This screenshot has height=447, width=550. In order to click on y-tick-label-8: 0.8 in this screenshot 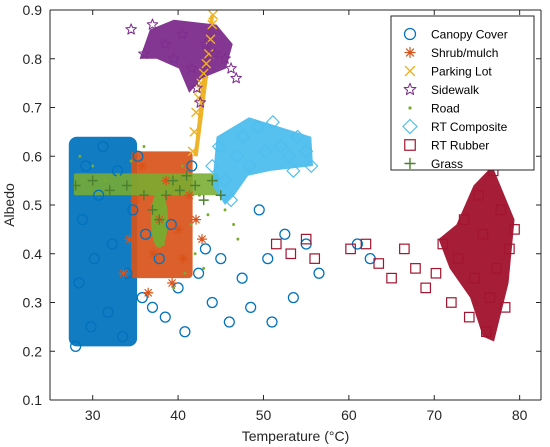, I will do `click(33, 59)`.